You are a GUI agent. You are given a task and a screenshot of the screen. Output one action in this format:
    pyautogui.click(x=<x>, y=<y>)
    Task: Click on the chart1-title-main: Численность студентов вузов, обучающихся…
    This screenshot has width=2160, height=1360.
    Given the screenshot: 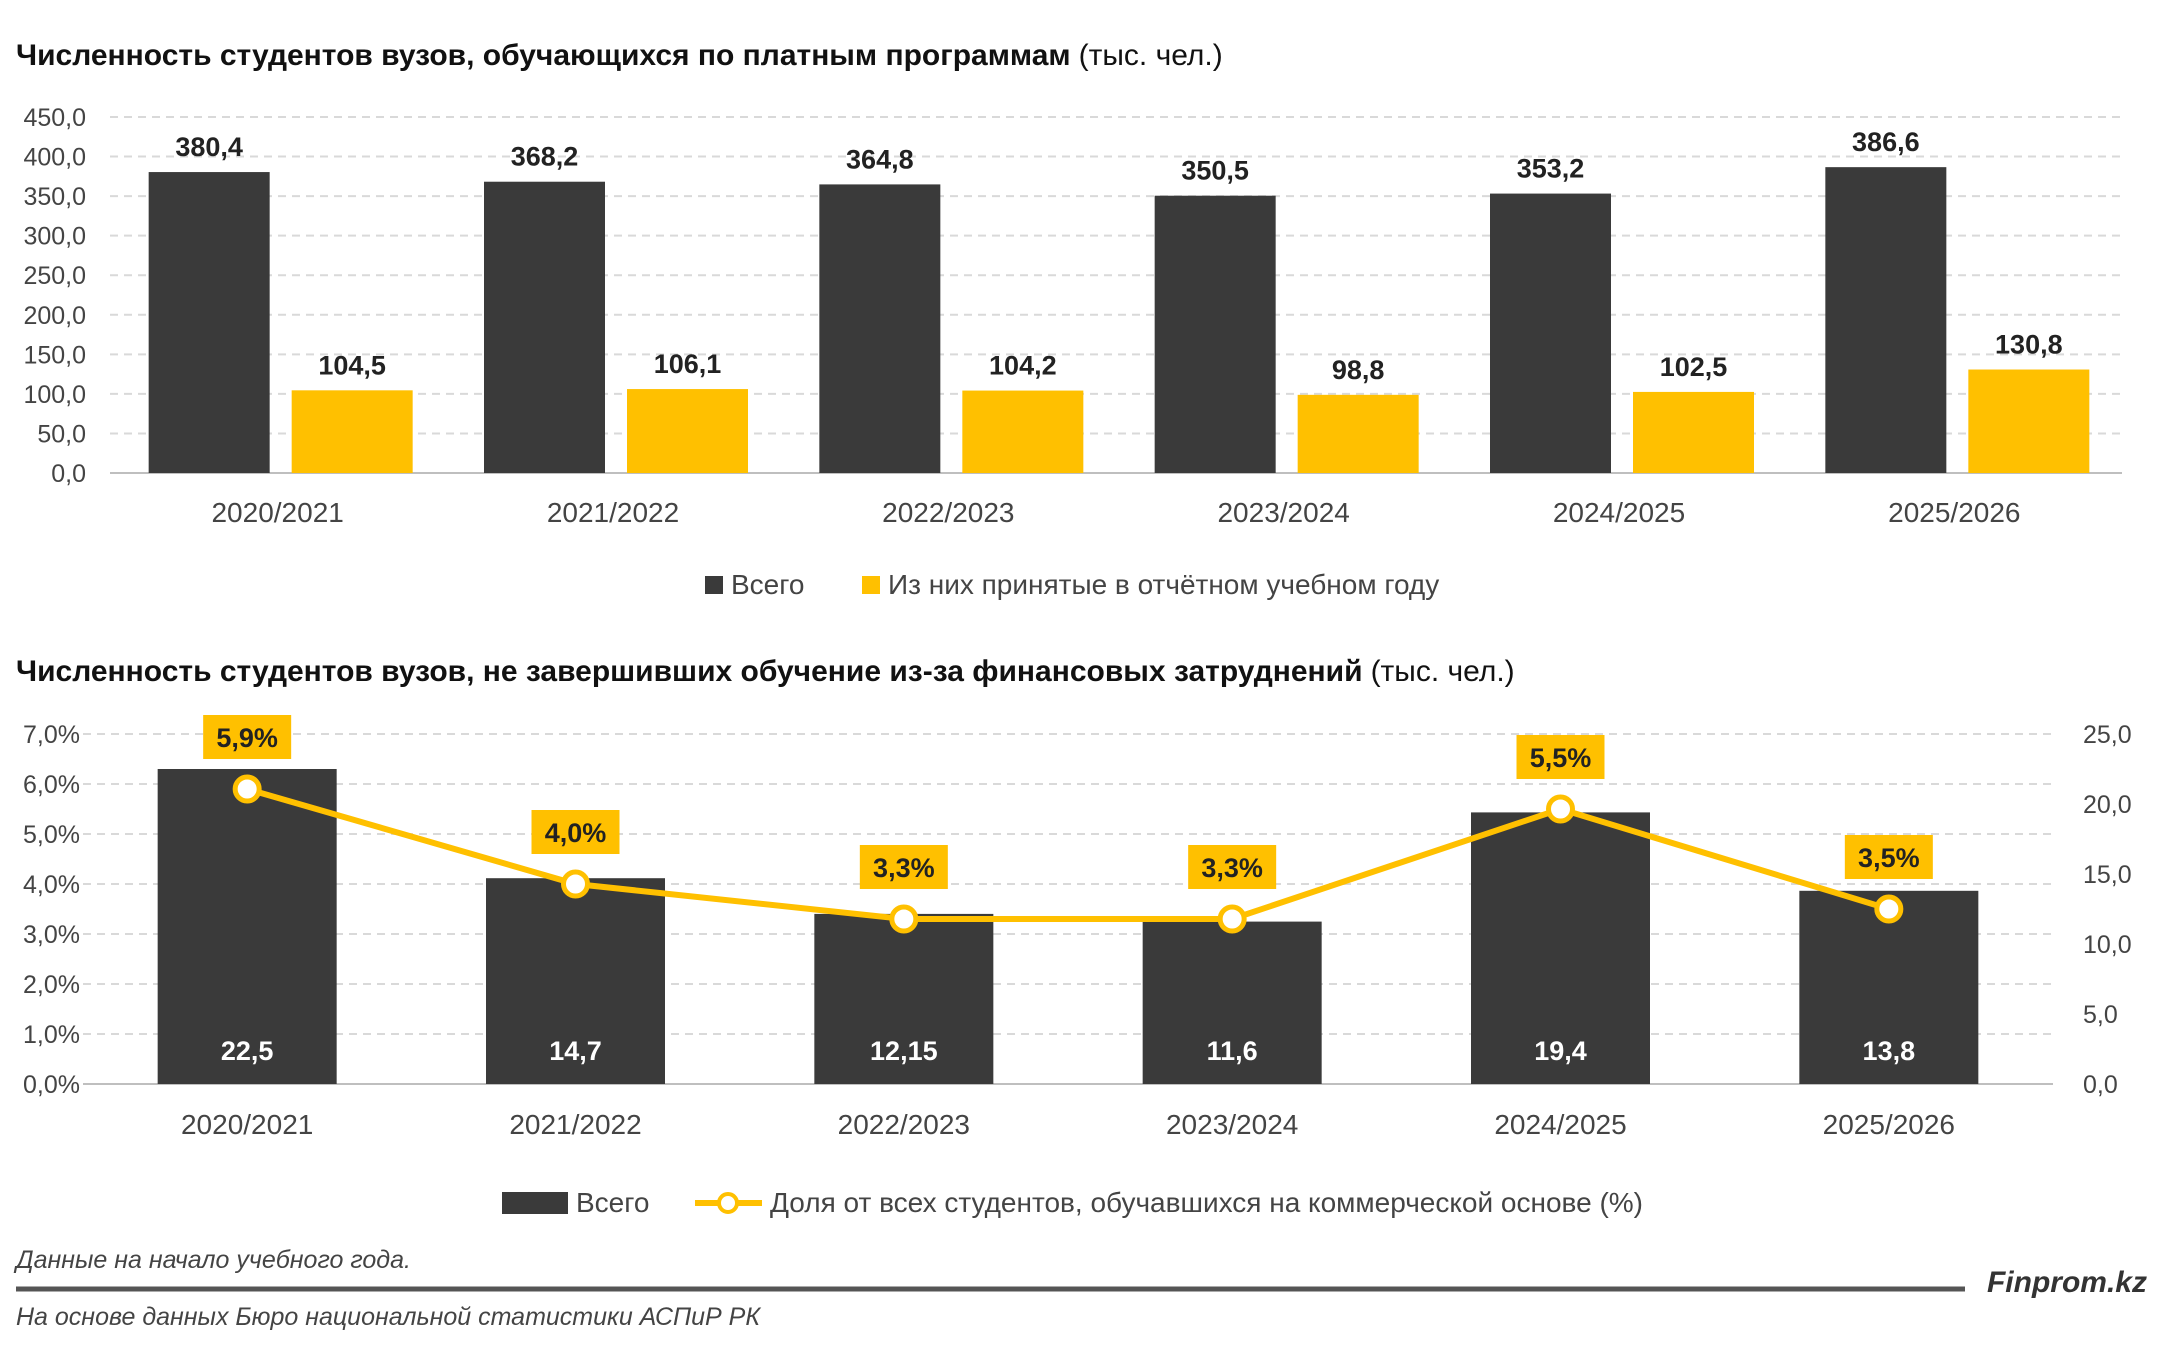 What is the action you would take?
    pyautogui.click(x=543, y=55)
    